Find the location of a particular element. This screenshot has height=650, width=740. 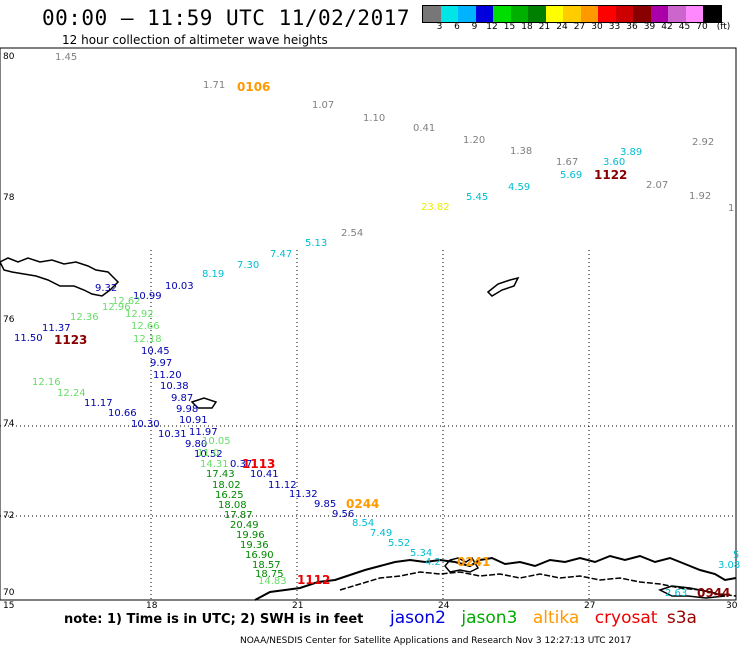

wave-height-label: 3.89 is located at coordinates (631, 152).